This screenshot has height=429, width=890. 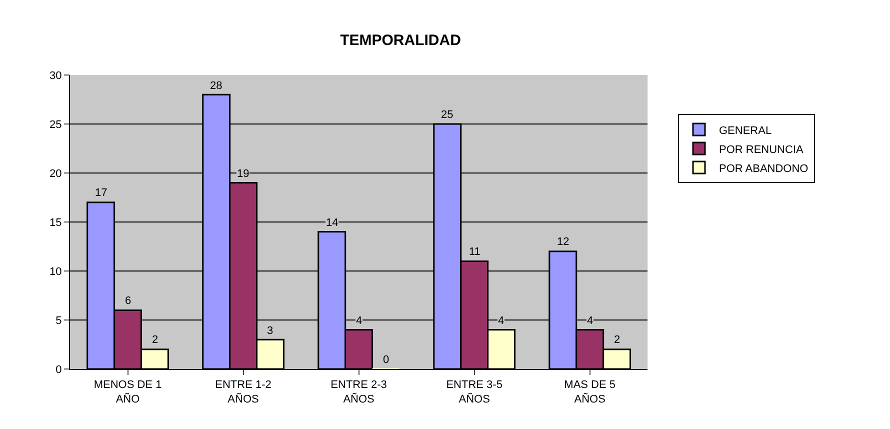 What do you see at coordinates (59, 370) in the screenshot?
I see `y-tick-label: 0` at bounding box center [59, 370].